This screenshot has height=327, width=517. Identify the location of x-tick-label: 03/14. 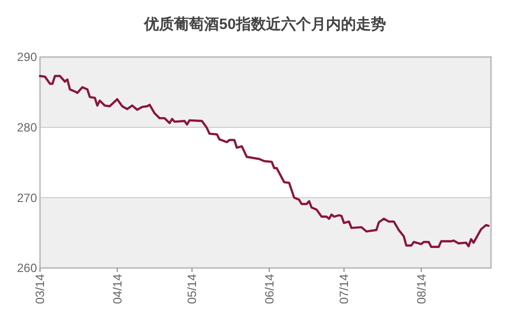
(40, 289).